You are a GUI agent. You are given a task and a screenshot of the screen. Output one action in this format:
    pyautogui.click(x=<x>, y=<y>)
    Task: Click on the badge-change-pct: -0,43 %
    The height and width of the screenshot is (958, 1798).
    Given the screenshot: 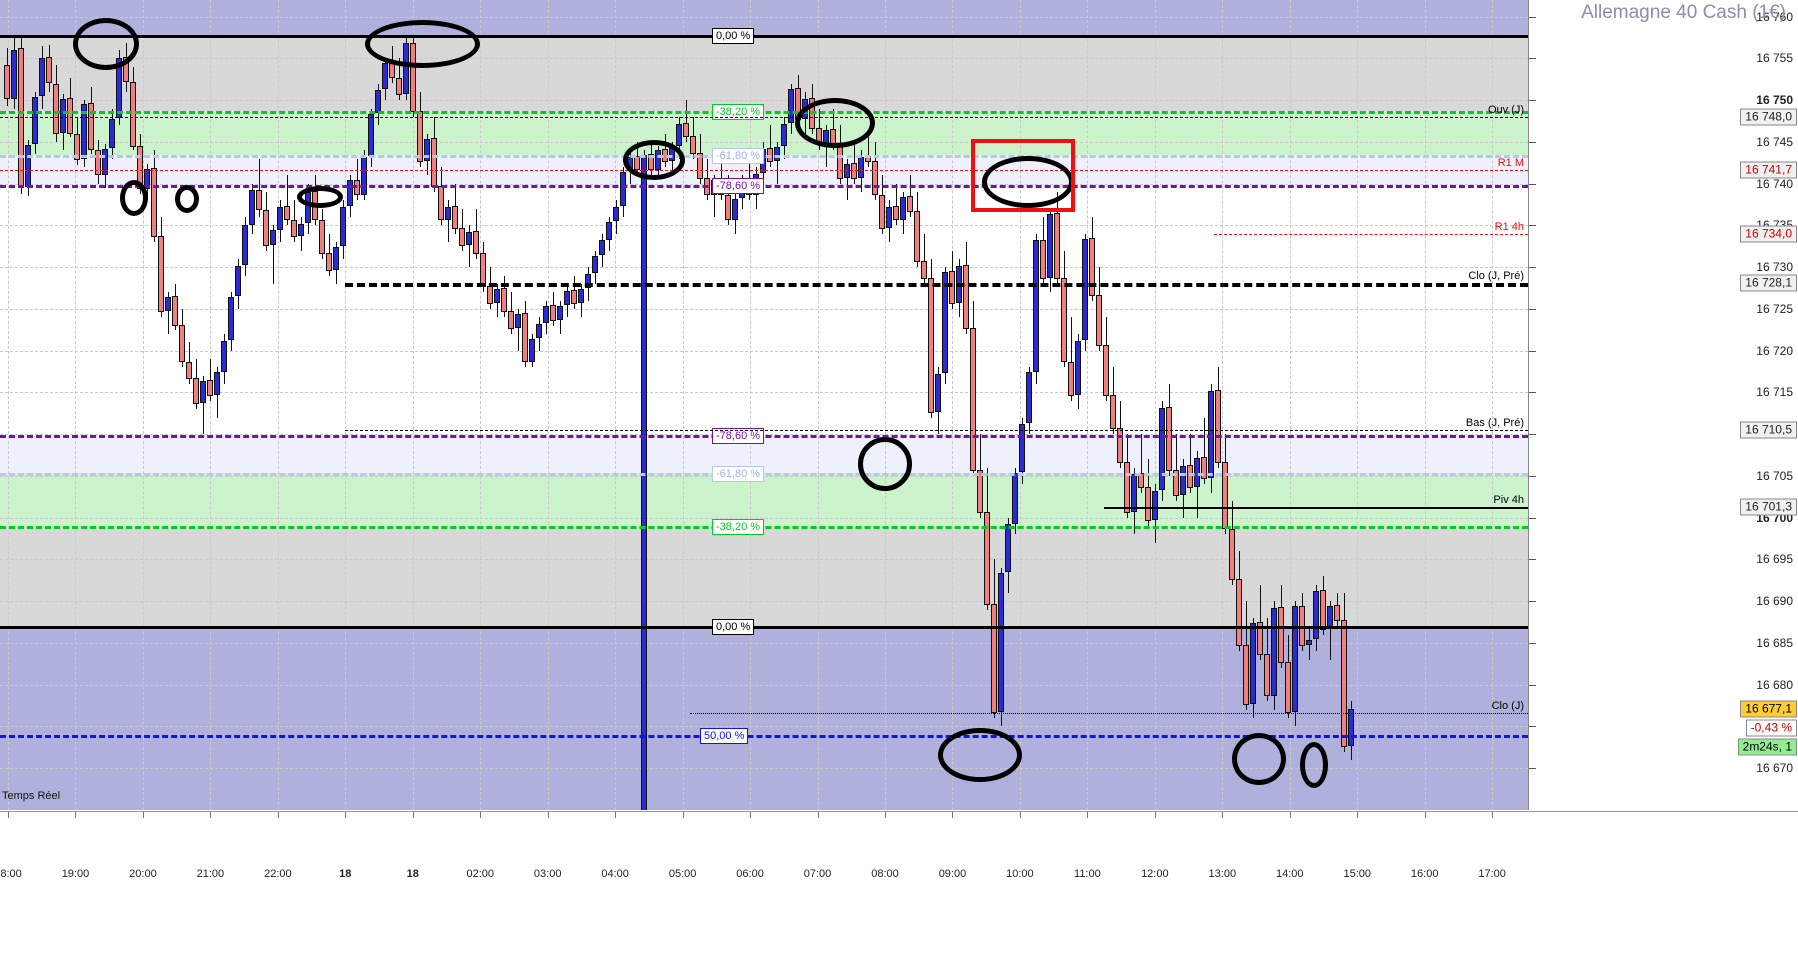 What is the action you would take?
    pyautogui.click(x=1771, y=728)
    